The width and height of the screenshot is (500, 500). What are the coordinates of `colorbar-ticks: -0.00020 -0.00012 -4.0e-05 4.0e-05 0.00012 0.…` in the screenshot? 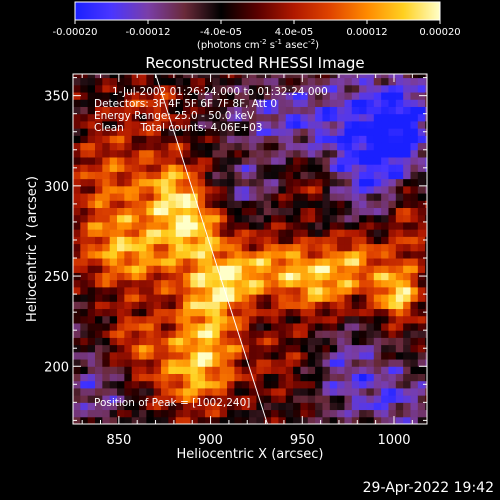 It's located at (257, 29).